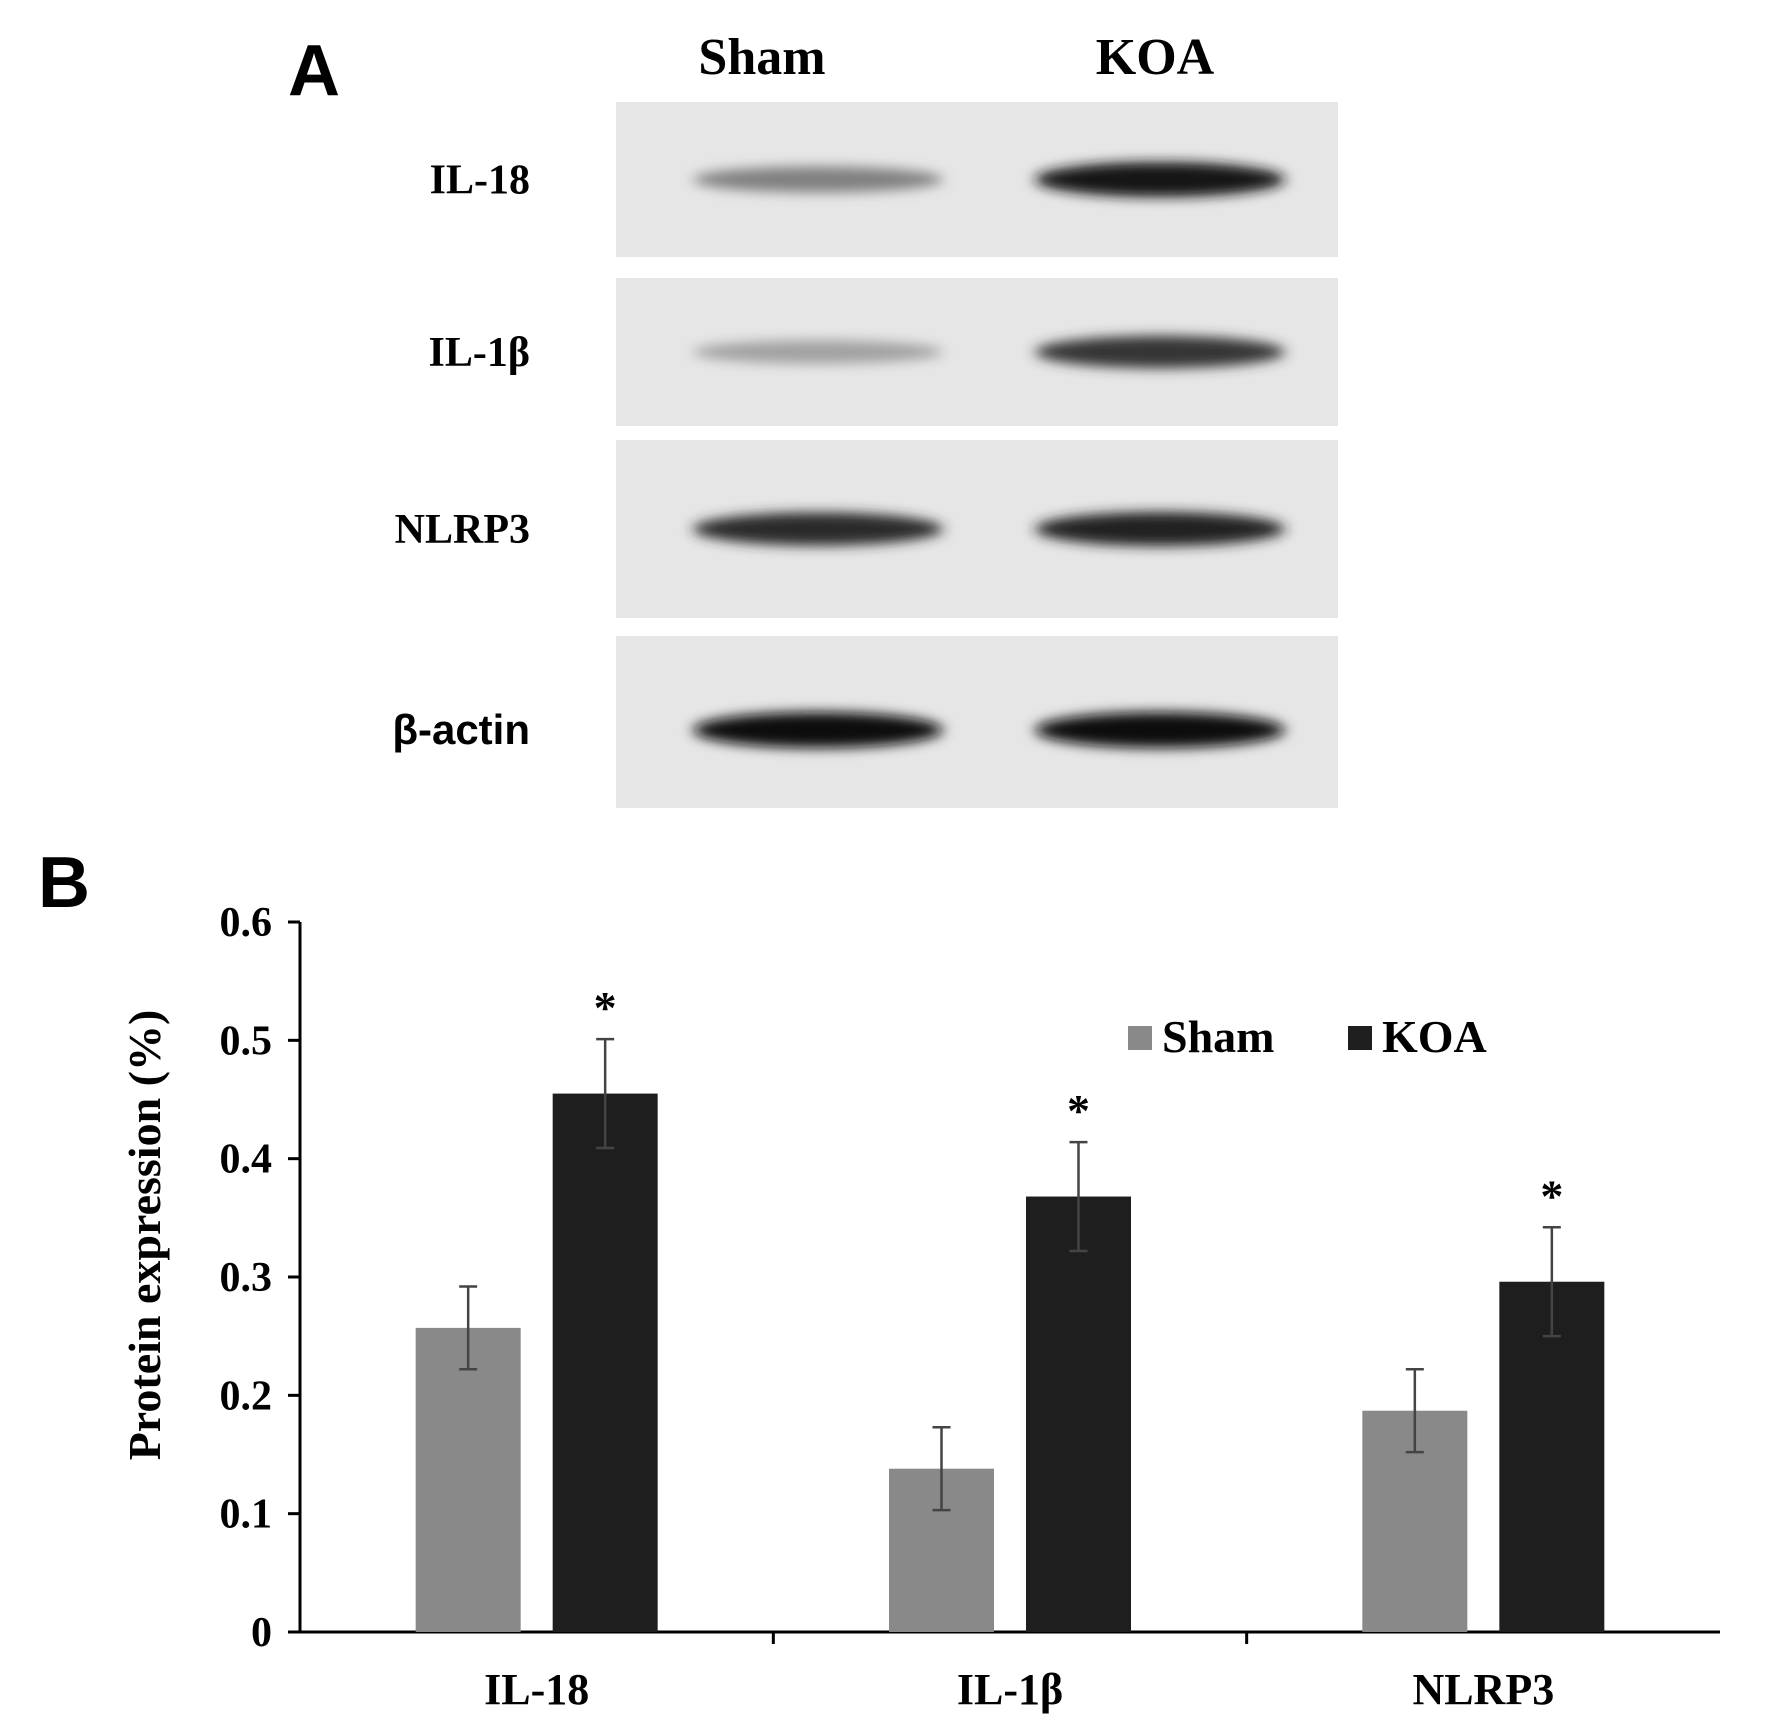 The width and height of the screenshot is (1772, 1730). Describe the element at coordinates (468, 1479) in the screenshot. I see `bar-sham` at that location.